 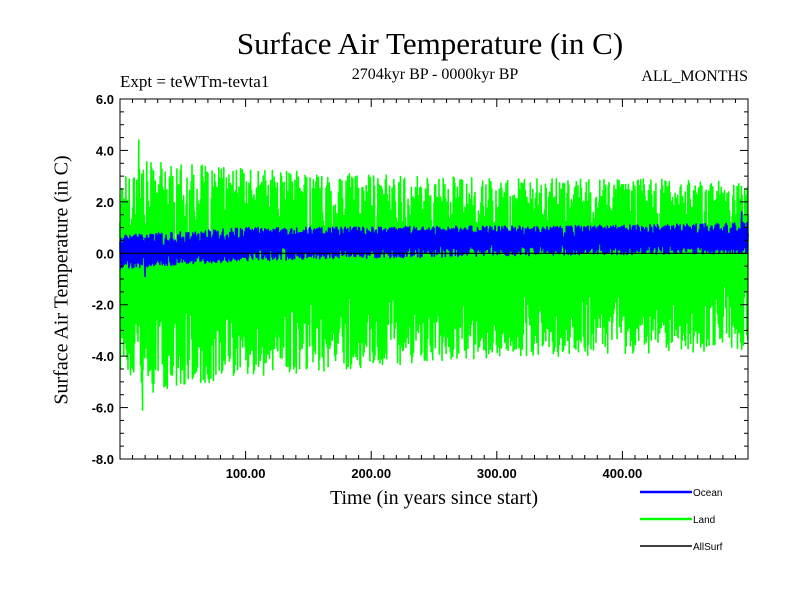 I want to click on experiment-label: Expt = teWTm-tevta1, so click(x=195, y=81).